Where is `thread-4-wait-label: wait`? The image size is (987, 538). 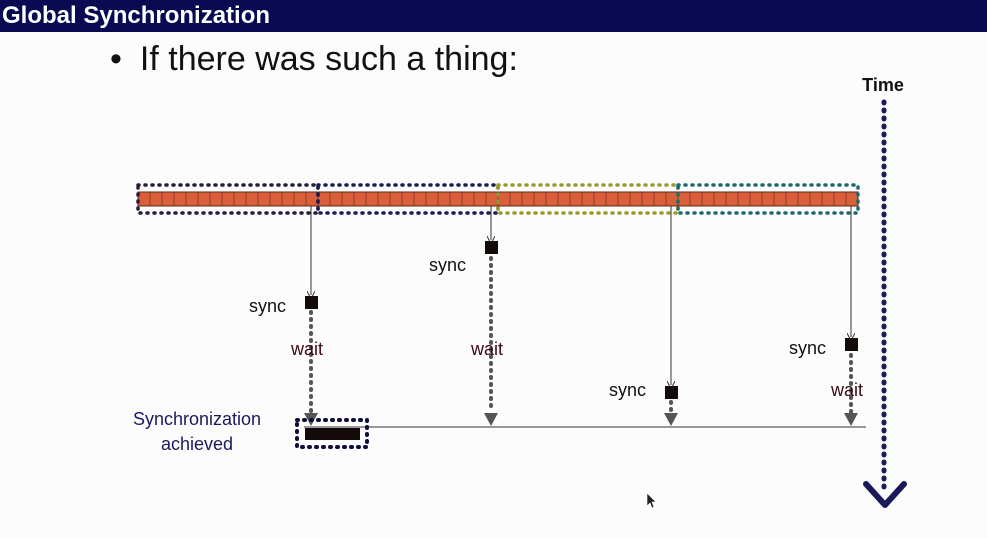
thread-4-wait-label: wait is located at coordinates (846, 390).